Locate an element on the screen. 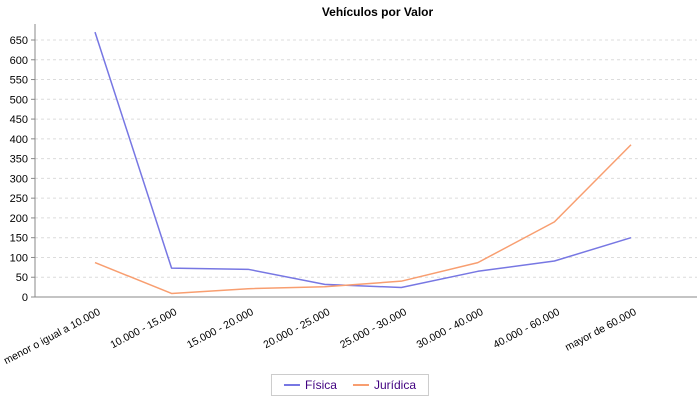  x-axis-category-label: 10.000 - 15.000 is located at coordinates (143, 328).